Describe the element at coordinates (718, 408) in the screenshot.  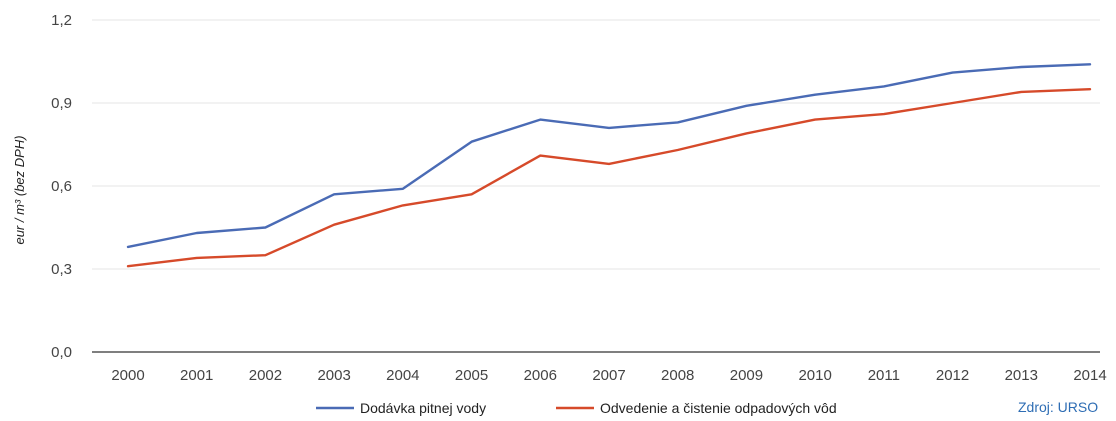
I see `legend-label: Odvedenie a čistenie odpadových vôd` at that location.